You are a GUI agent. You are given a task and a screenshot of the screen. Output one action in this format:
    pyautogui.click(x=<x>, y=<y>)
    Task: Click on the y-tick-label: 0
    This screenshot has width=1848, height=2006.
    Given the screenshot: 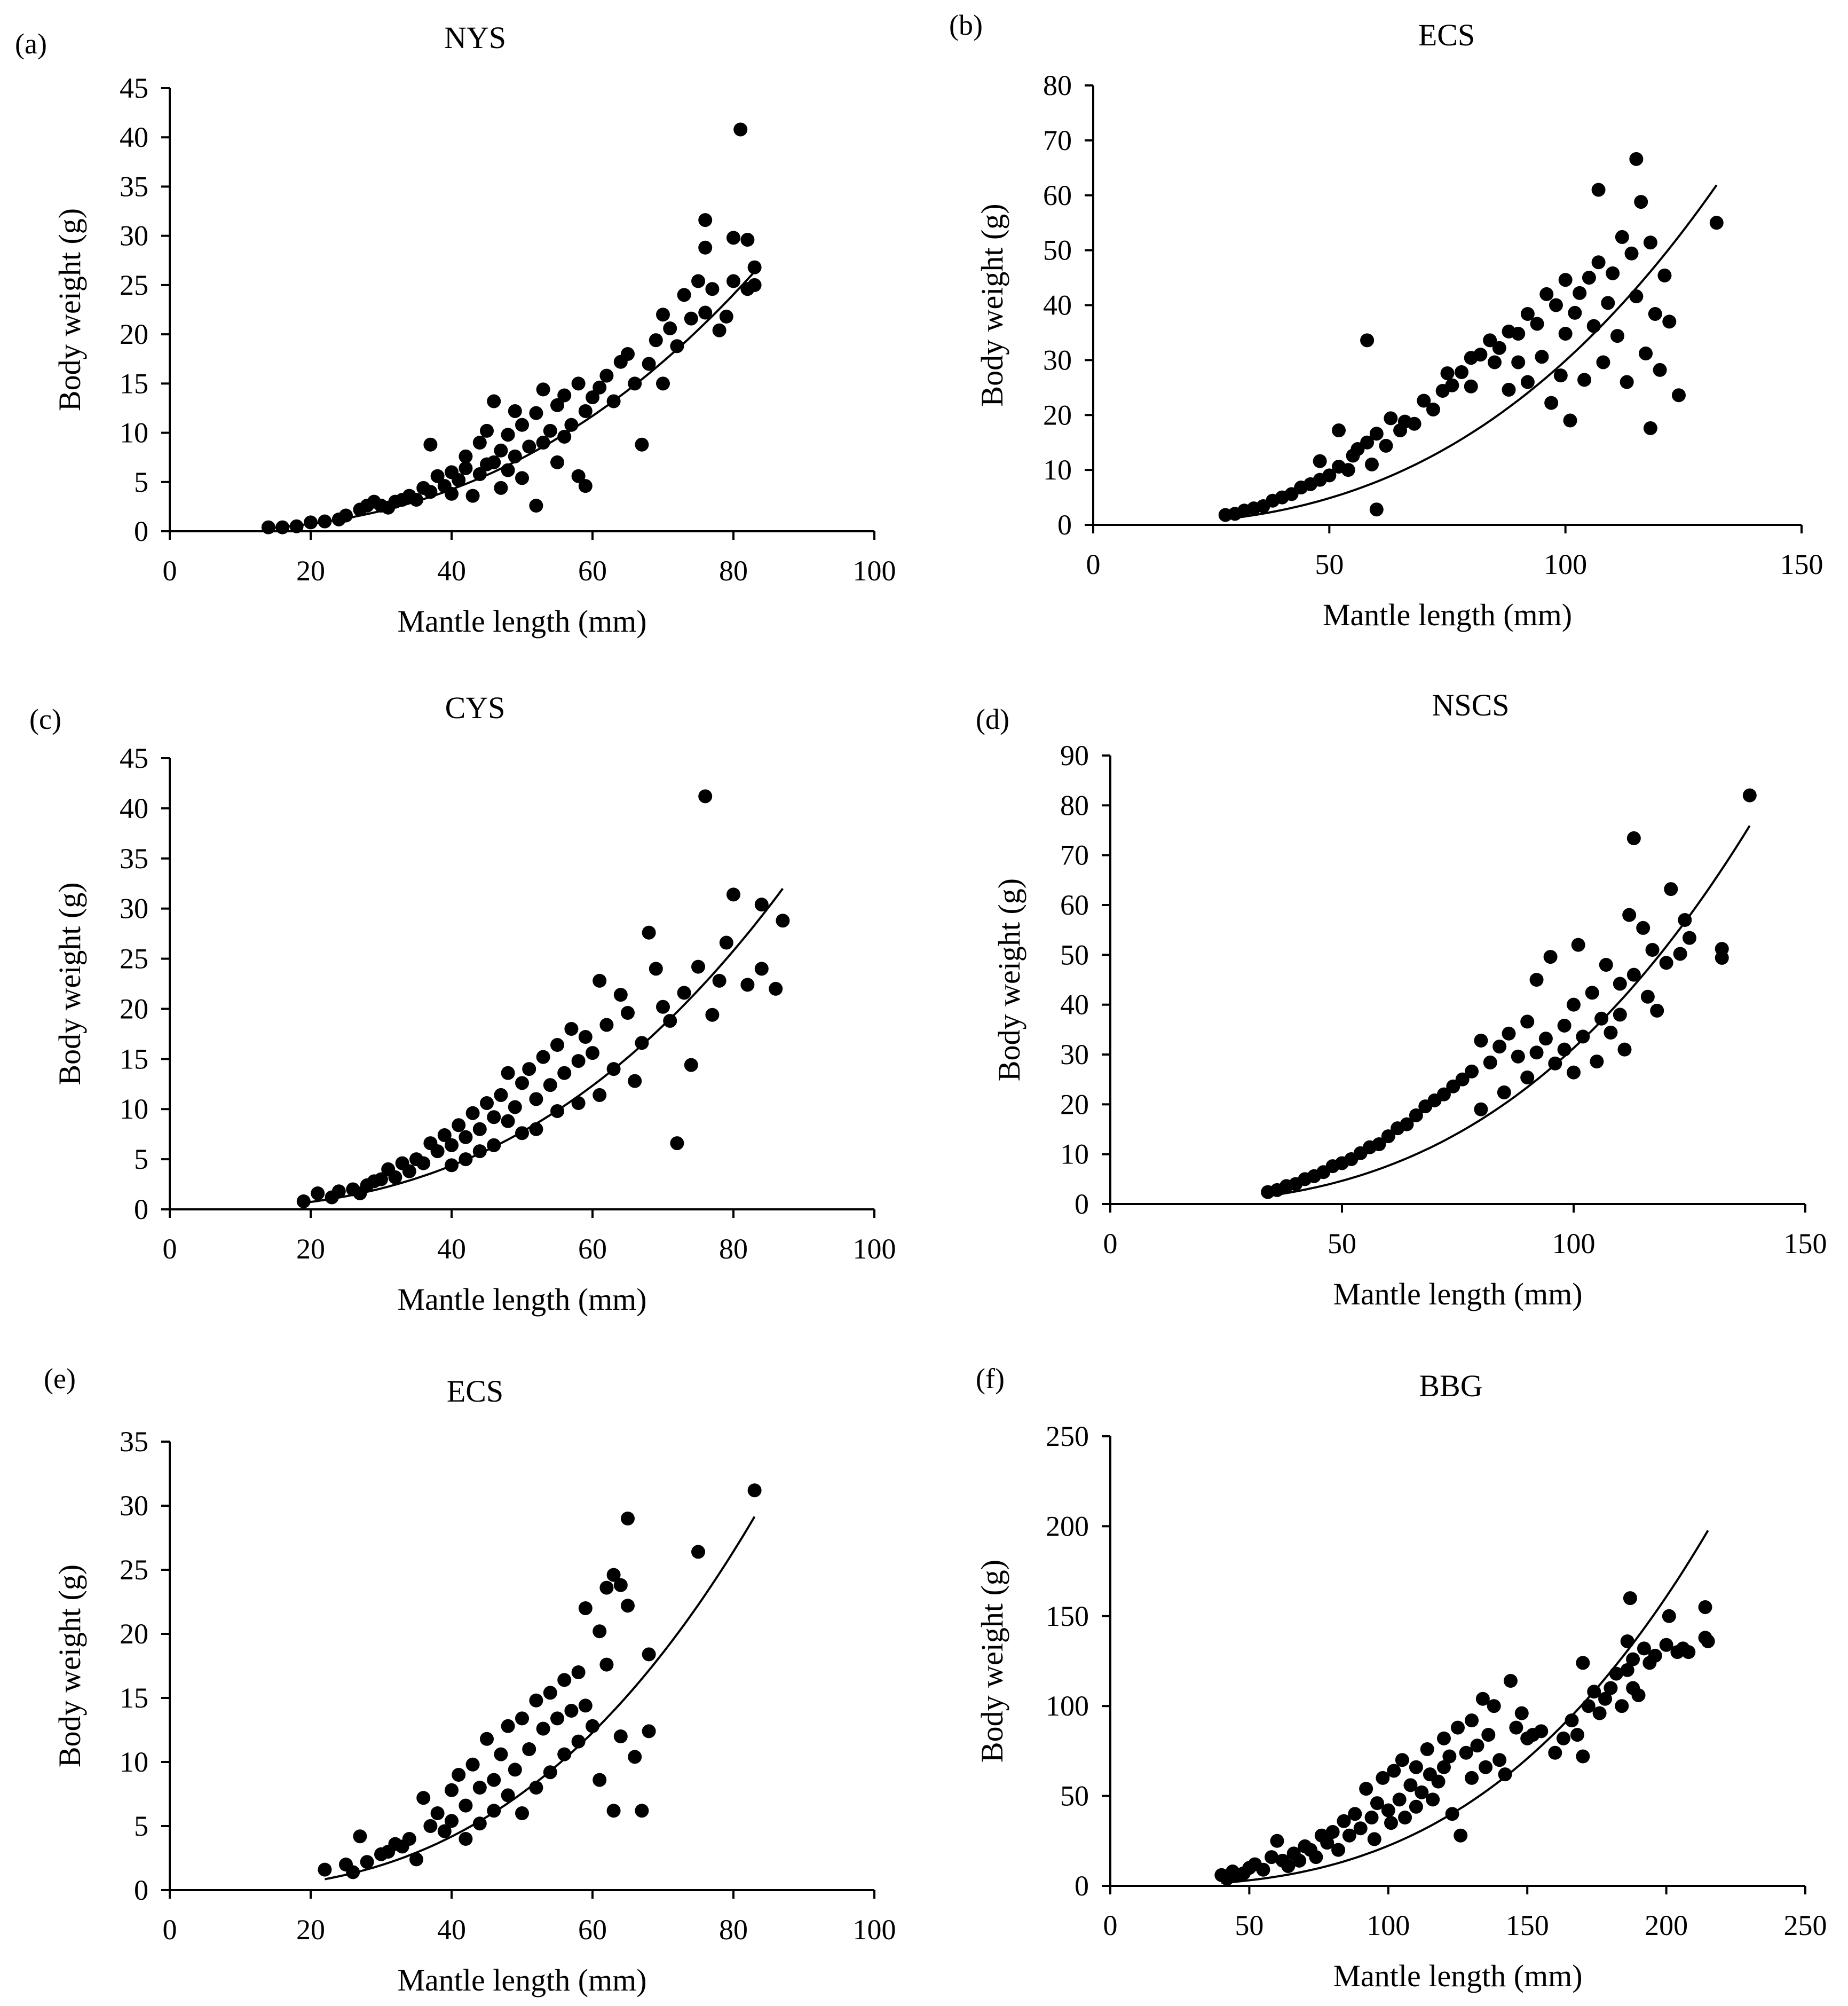 What is the action you would take?
    pyautogui.click(x=141, y=1209)
    